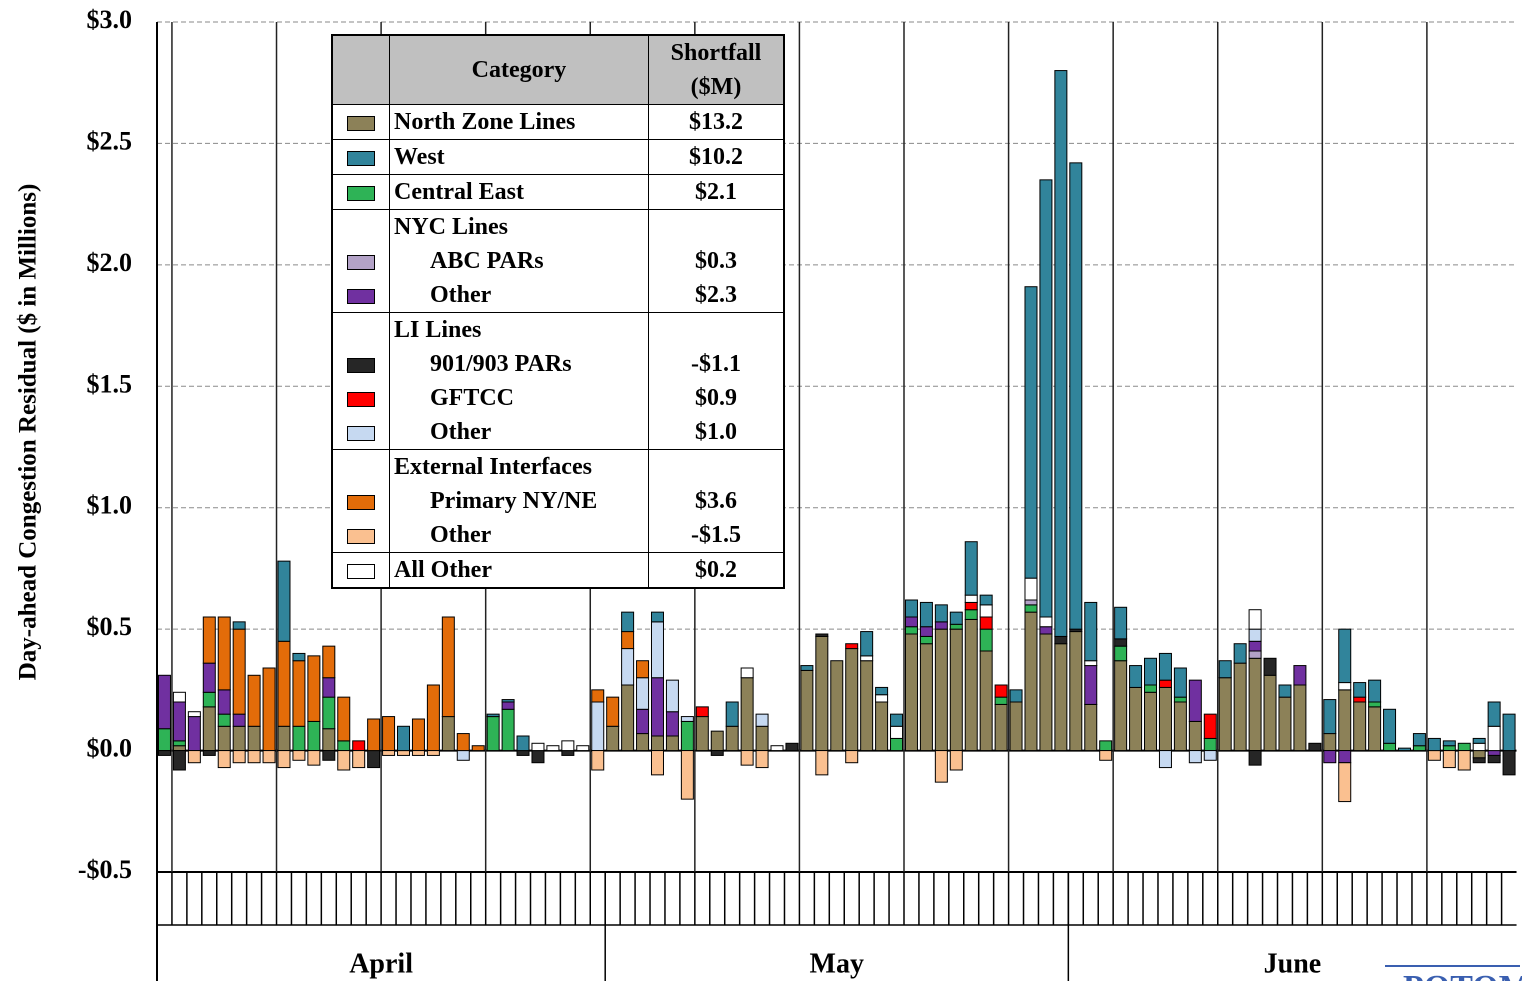  I want to click on legend-total: $2.1, so click(716, 192).